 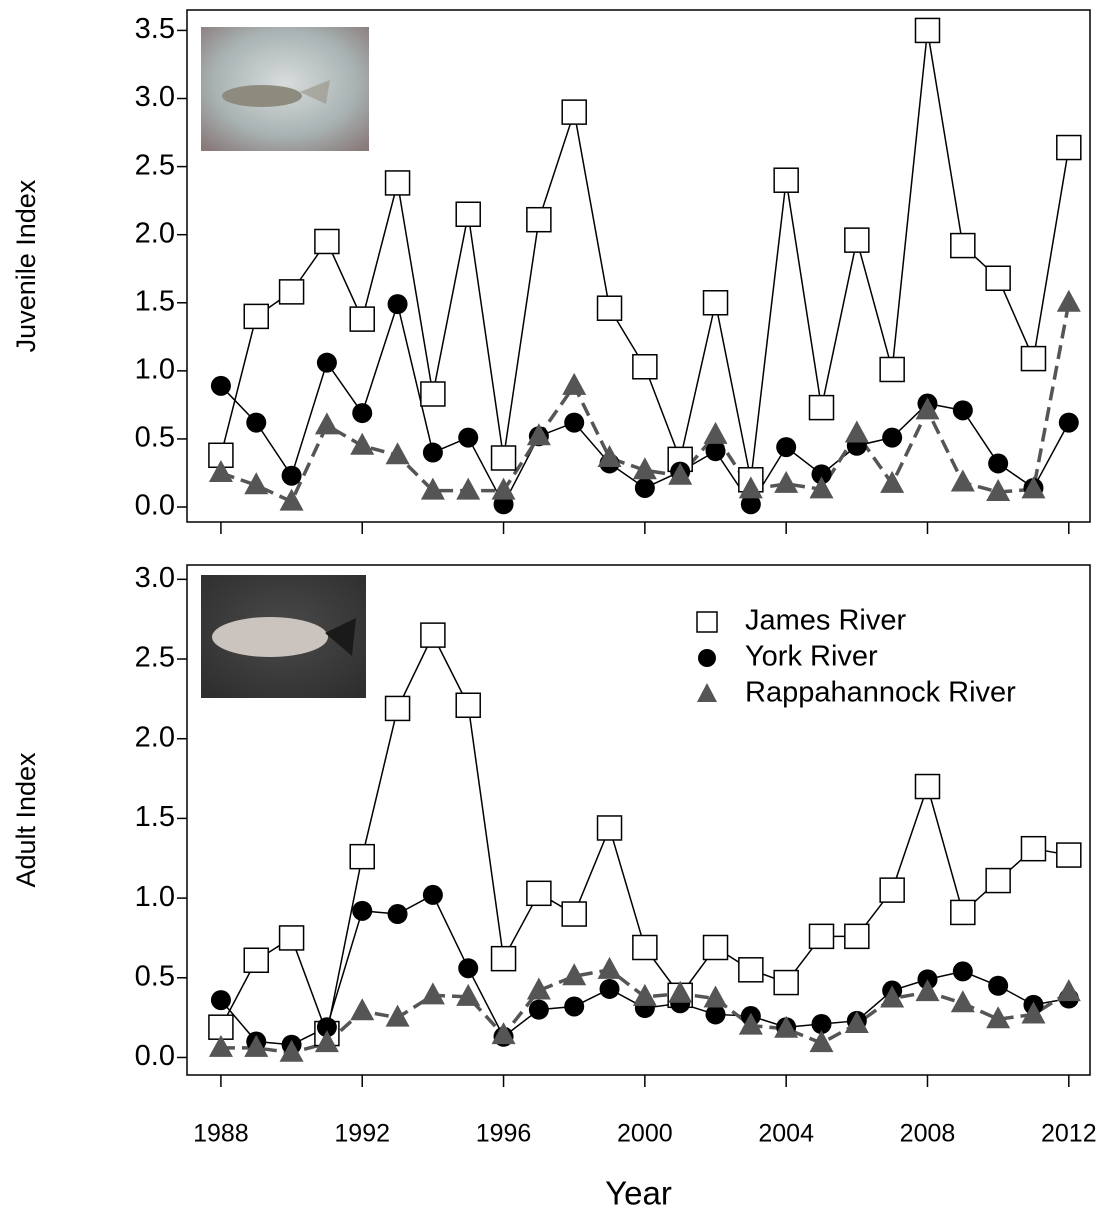 I want to click on y-axis-label: Adult Index, so click(x=26, y=820).